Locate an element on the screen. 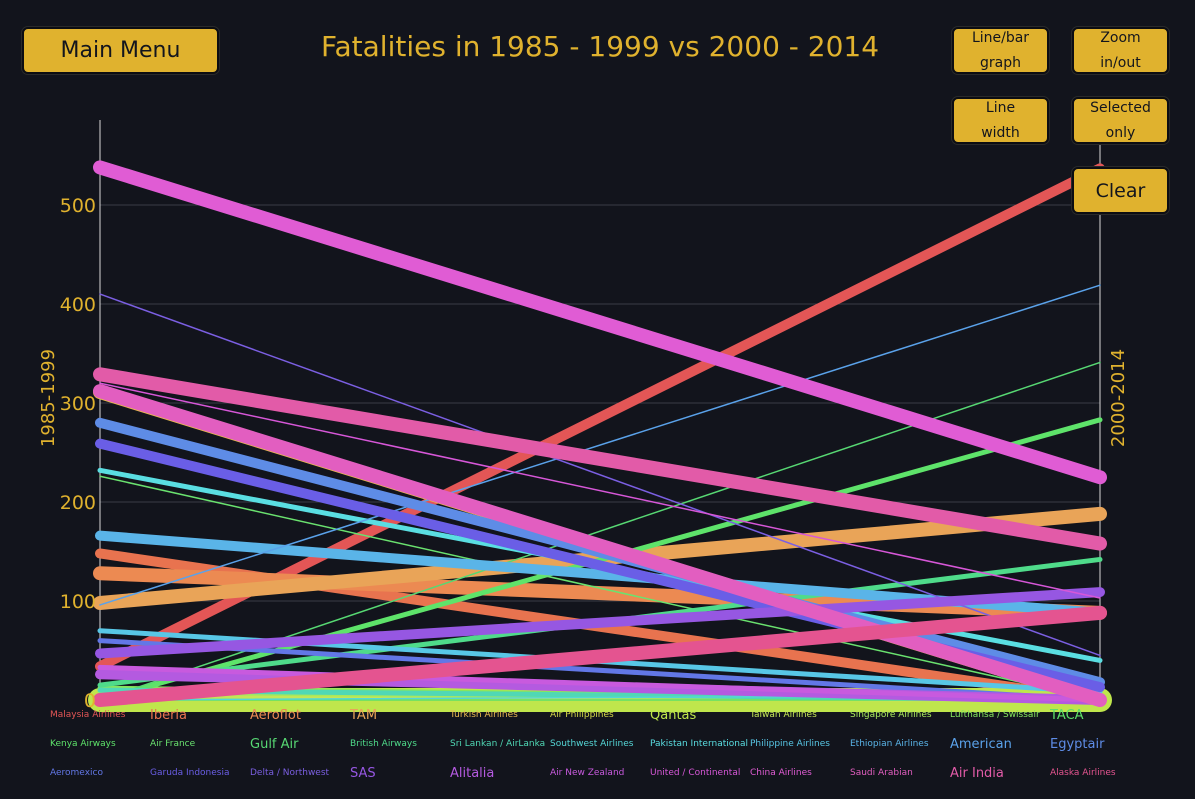 This screenshot has width=1195, height=799. line-bar-label-2: graph is located at coordinates (1000, 62).